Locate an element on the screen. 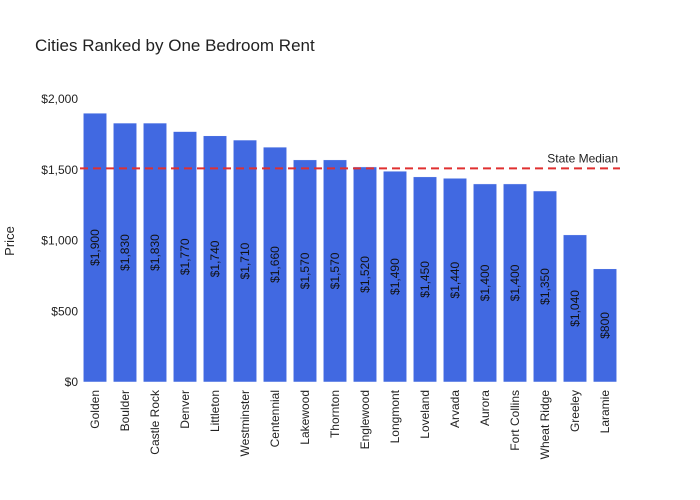  chart-title: Cities Ranked by One Bedroom Rent is located at coordinates (175, 45).